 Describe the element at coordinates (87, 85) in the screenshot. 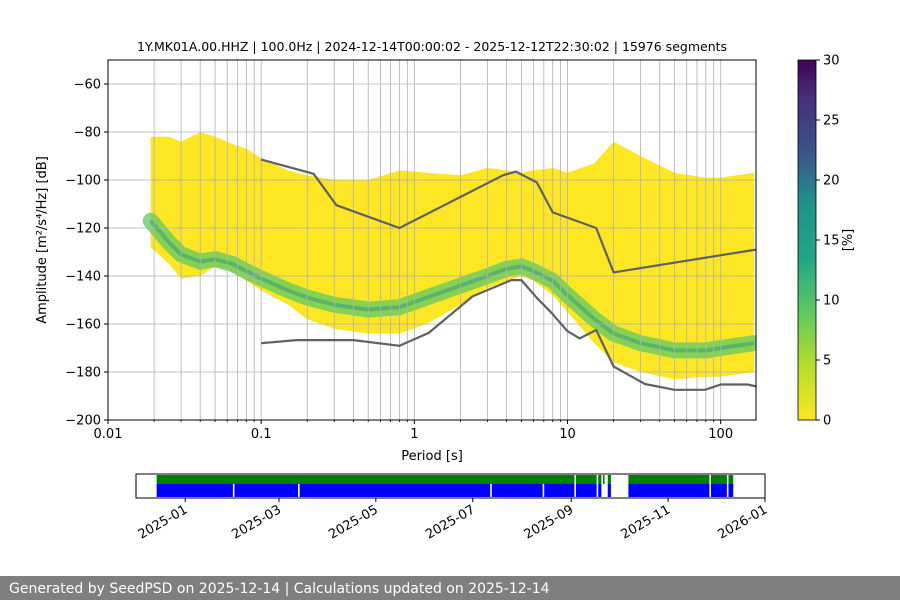

I see `y-tick-label: −60` at that location.